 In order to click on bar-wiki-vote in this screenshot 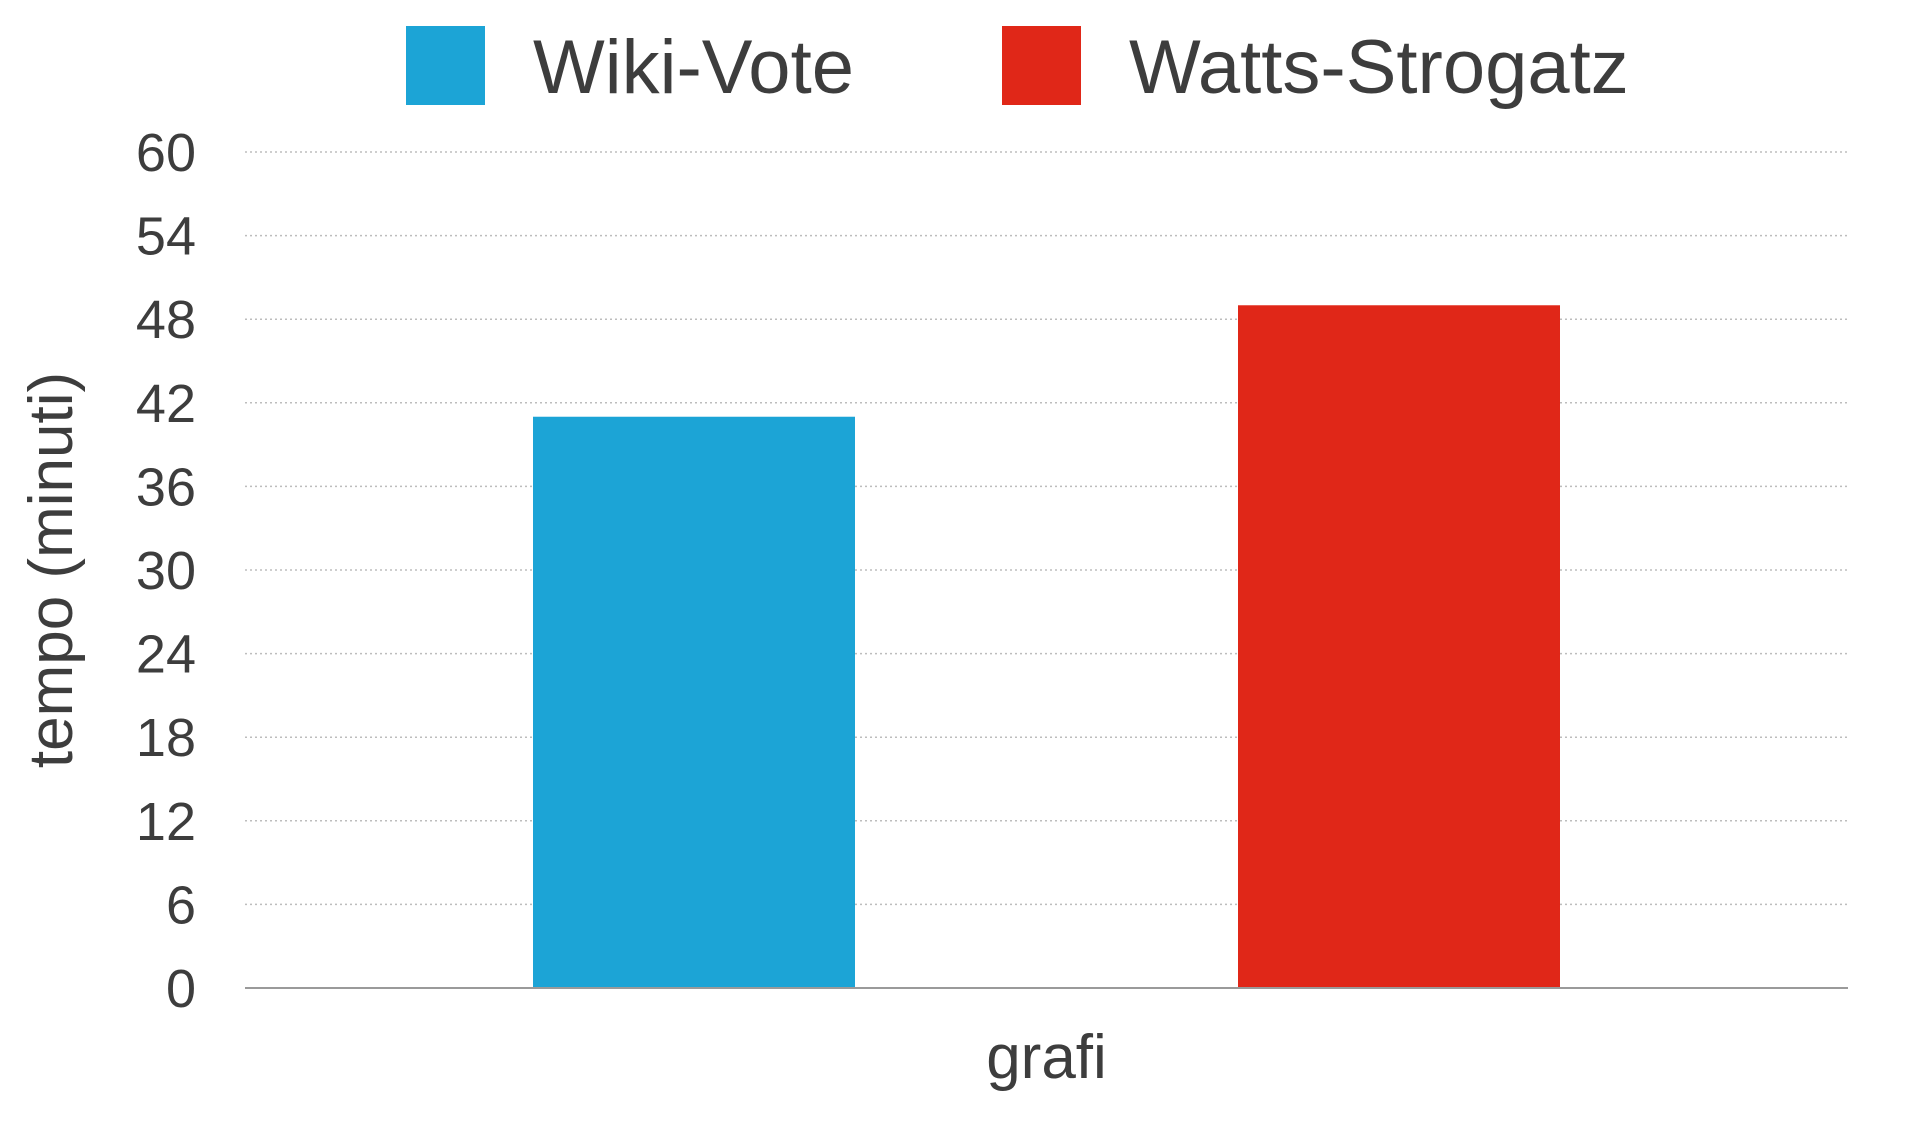, I will do `click(694, 702)`.